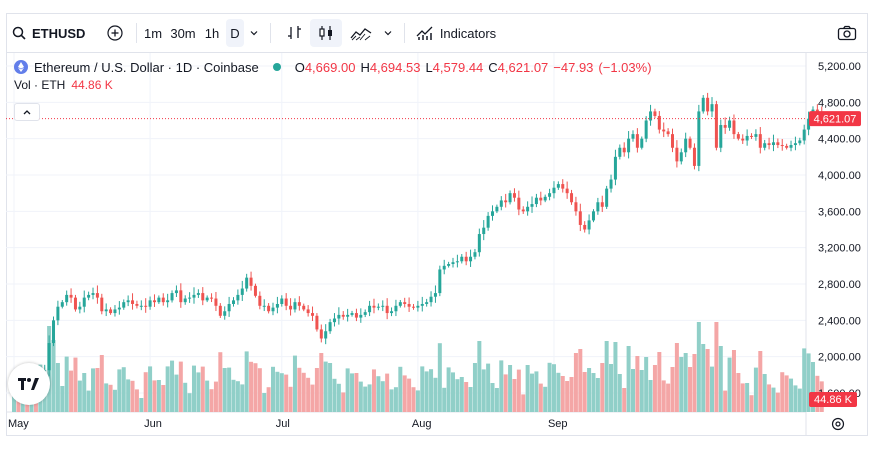 The image size is (877, 456). What do you see at coordinates (183, 33) in the screenshot?
I see `interval-30m-button: 30m` at bounding box center [183, 33].